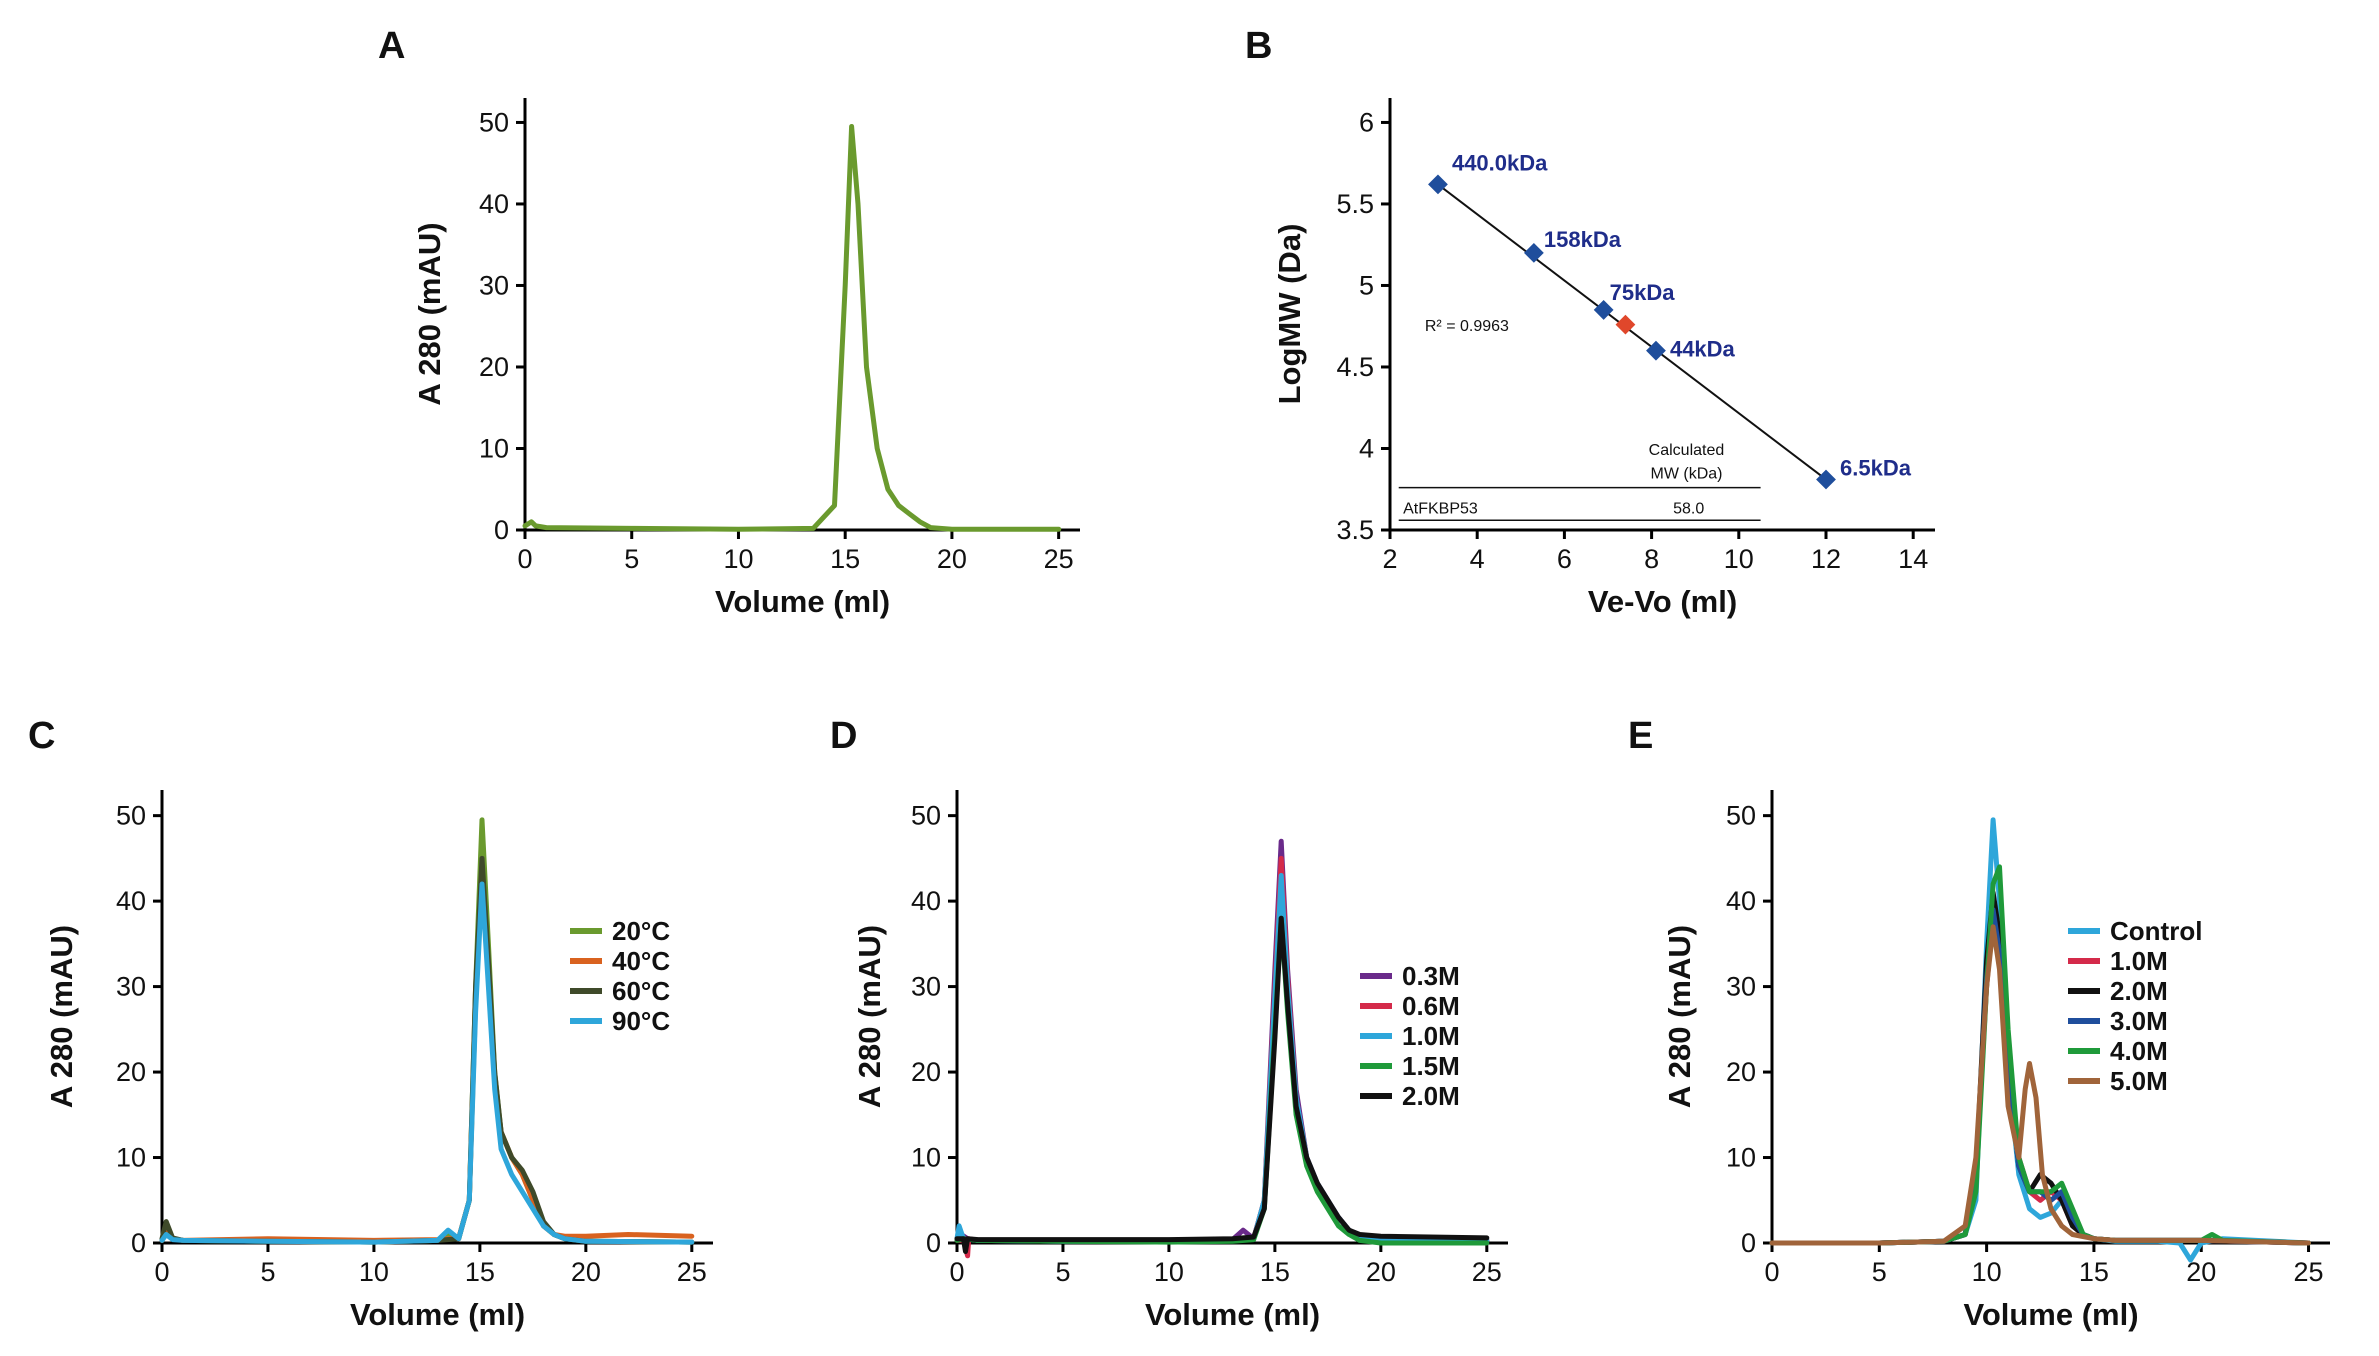 The width and height of the screenshot is (2379, 1356). Describe the element at coordinates (1500, 162) in the screenshot. I see `standard-label: 440.0kDa` at that location.